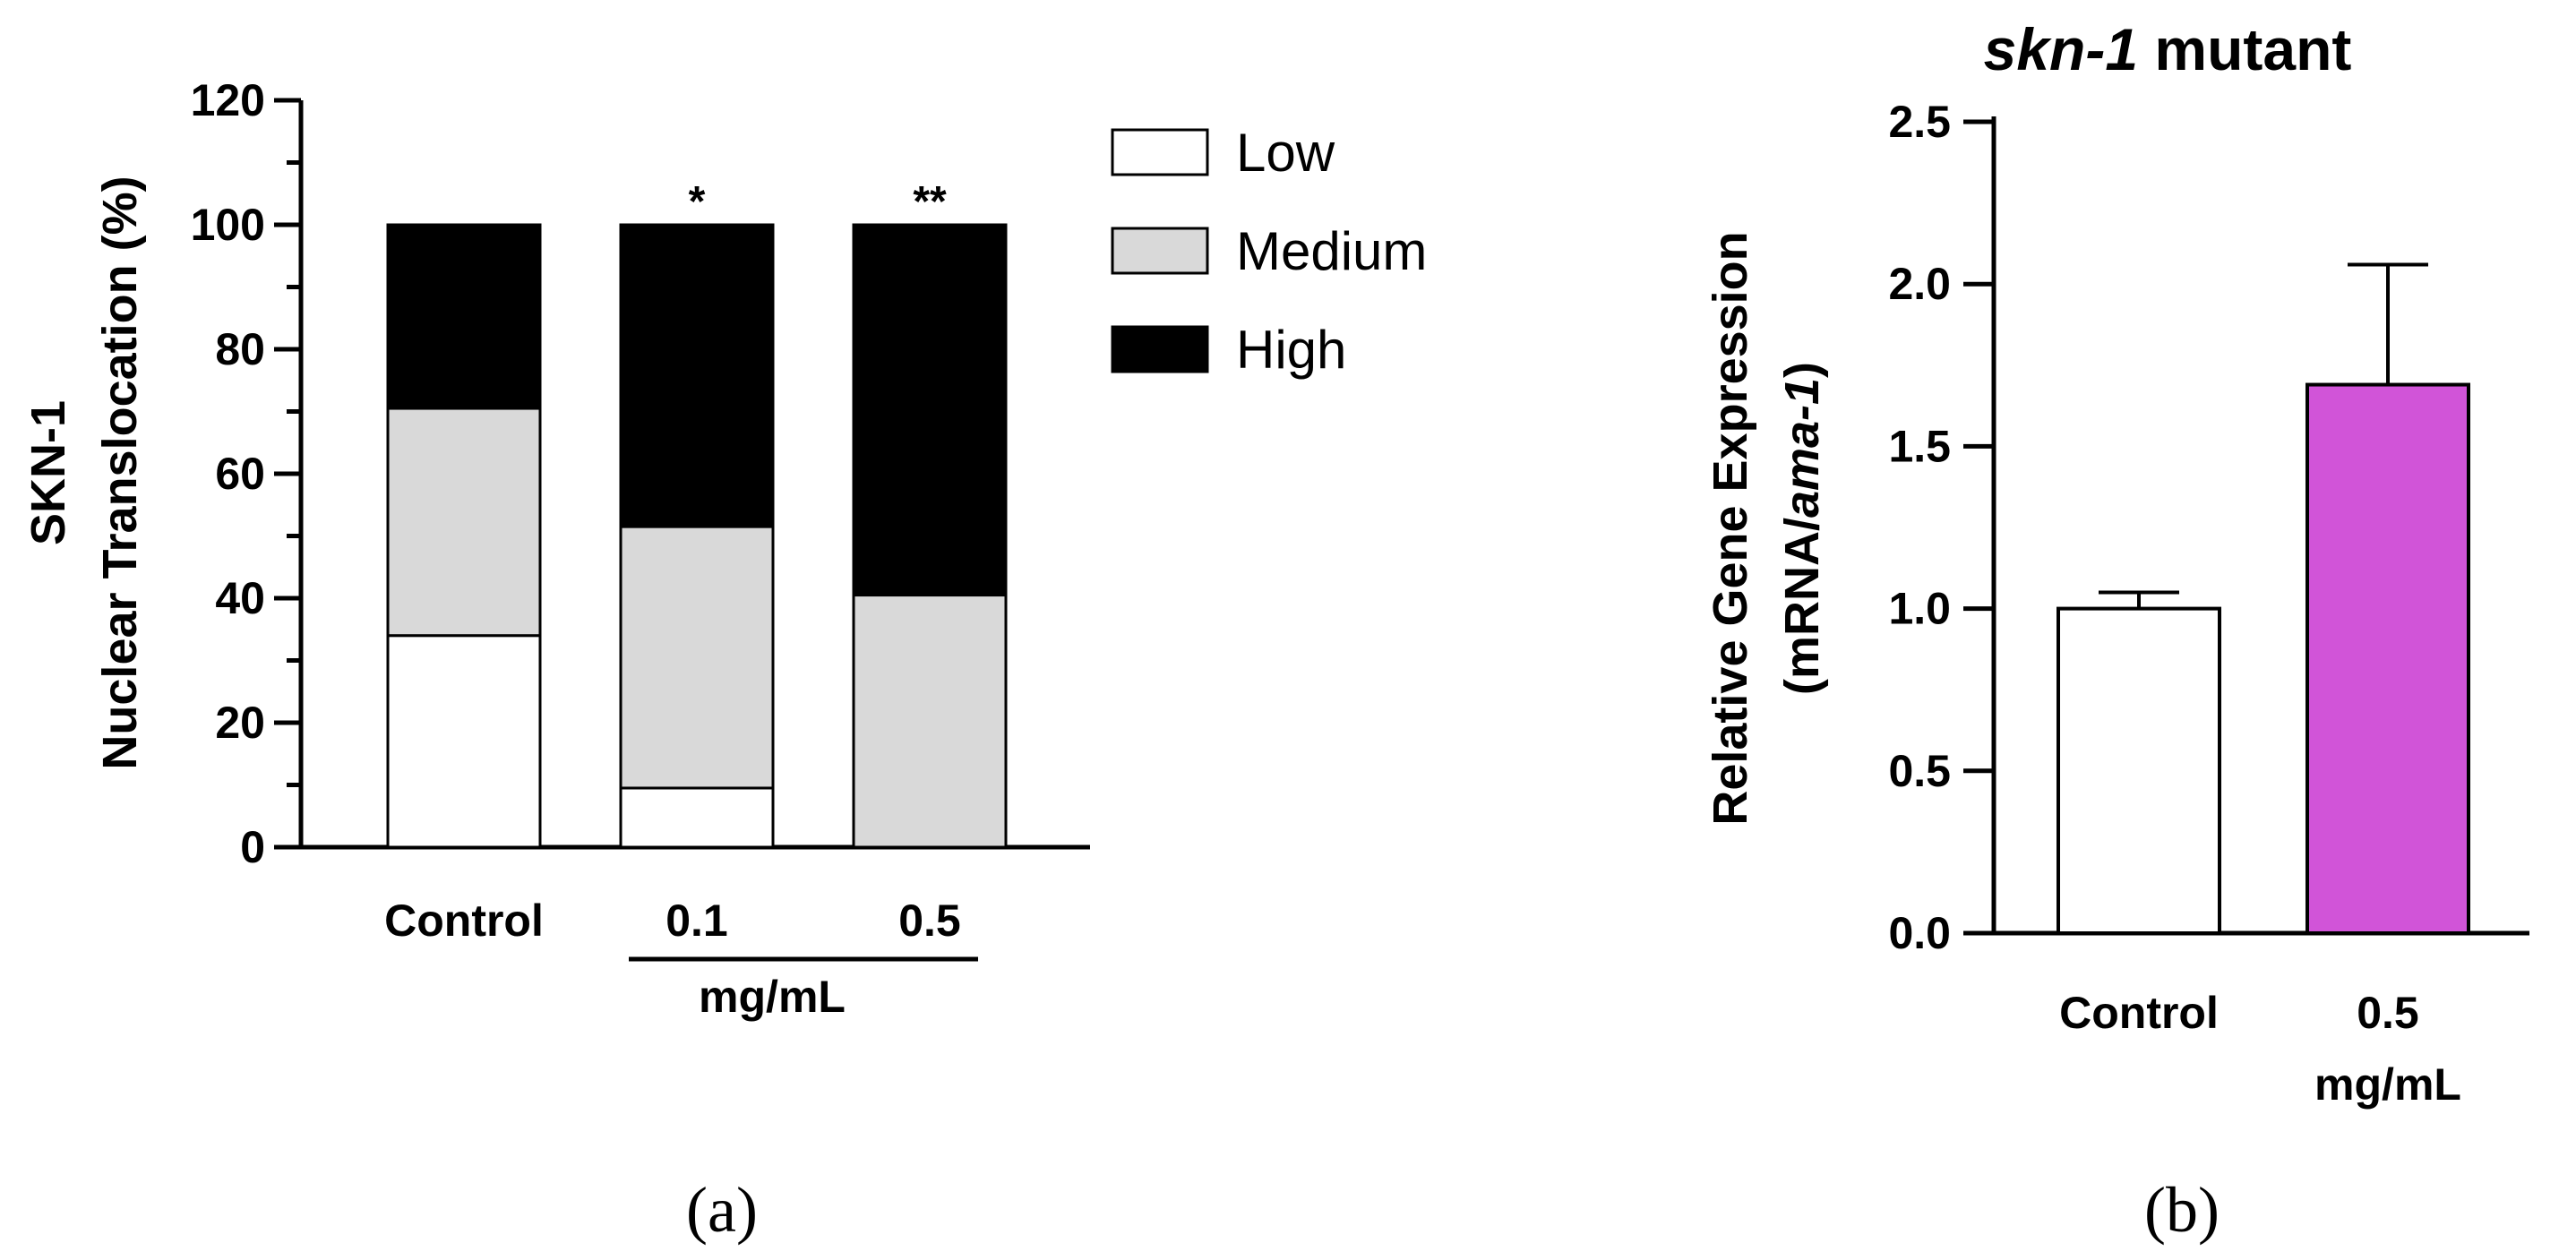 This screenshot has width=2576, height=1260. I want to click on panel-a-bars, so click(697, 536).